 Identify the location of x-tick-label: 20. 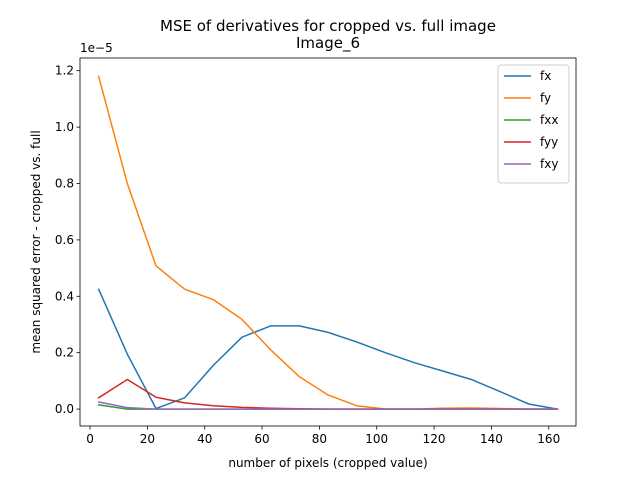
(147, 439).